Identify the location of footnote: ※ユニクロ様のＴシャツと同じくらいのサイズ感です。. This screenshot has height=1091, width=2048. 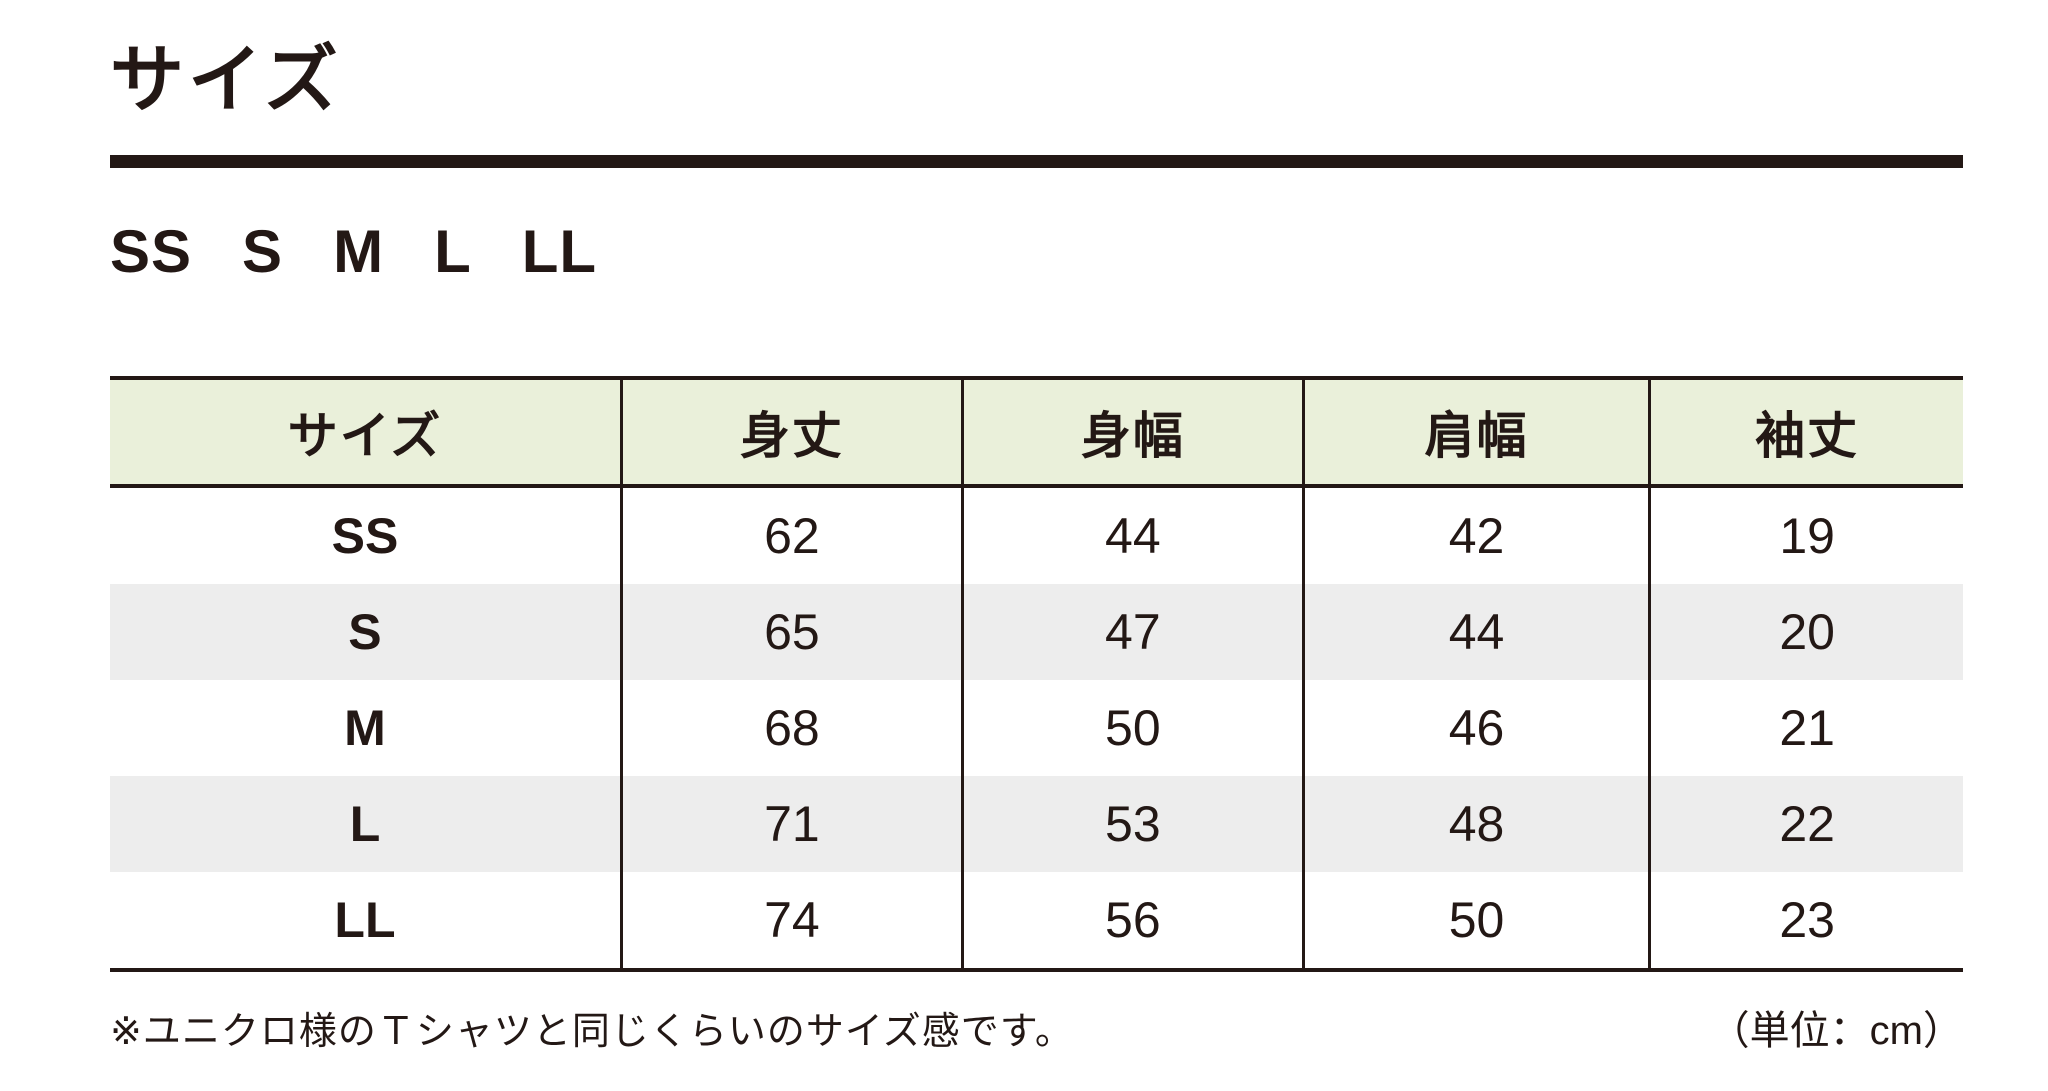
(592, 1032).